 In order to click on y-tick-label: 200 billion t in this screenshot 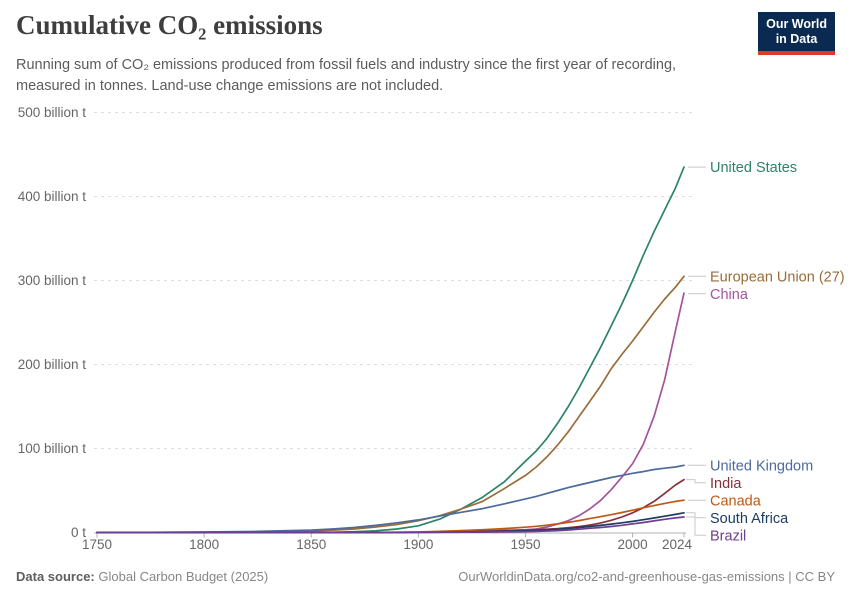, I will do `click(52, 364)`.